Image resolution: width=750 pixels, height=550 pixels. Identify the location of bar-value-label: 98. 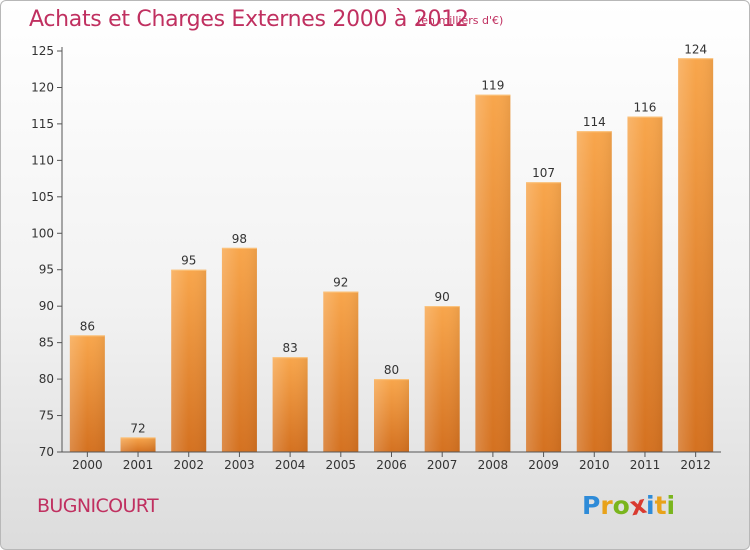
(239, 239).